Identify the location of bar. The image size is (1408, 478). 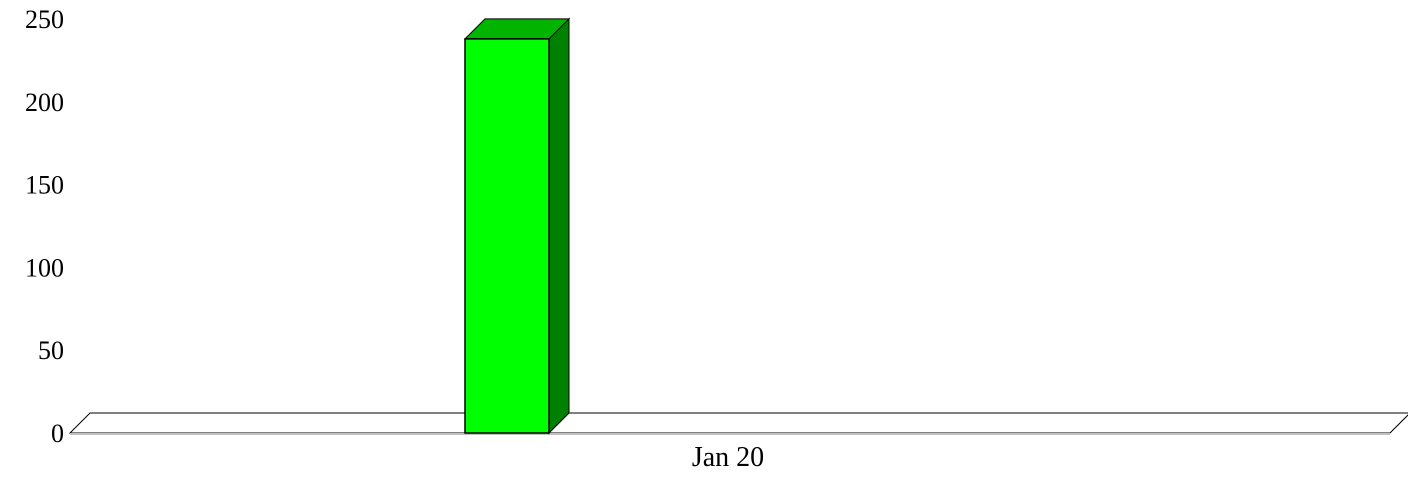
(517, 226).